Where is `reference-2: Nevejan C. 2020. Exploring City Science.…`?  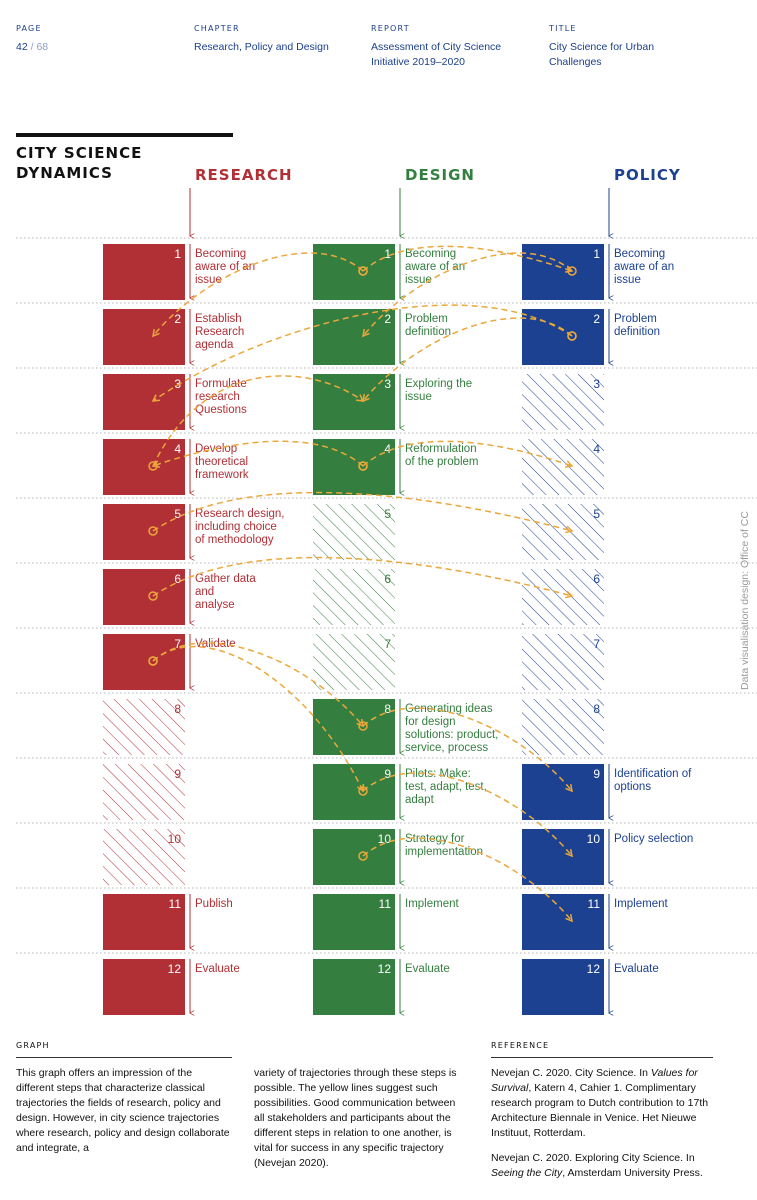 reference-2: Nevejan C. 2020. Exploring City Science.… is located at coordinates (602, 1166).